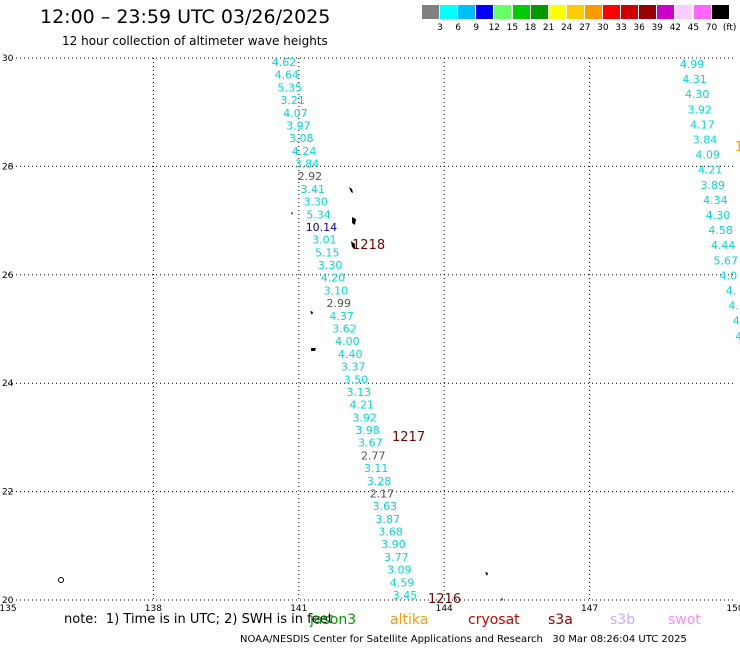 The width and height of the screenshot is (740, 650). What do you see at coordinates (639, 28) in the screenshot?
I see `scale-label: 36` at bounding box center [639, 28].